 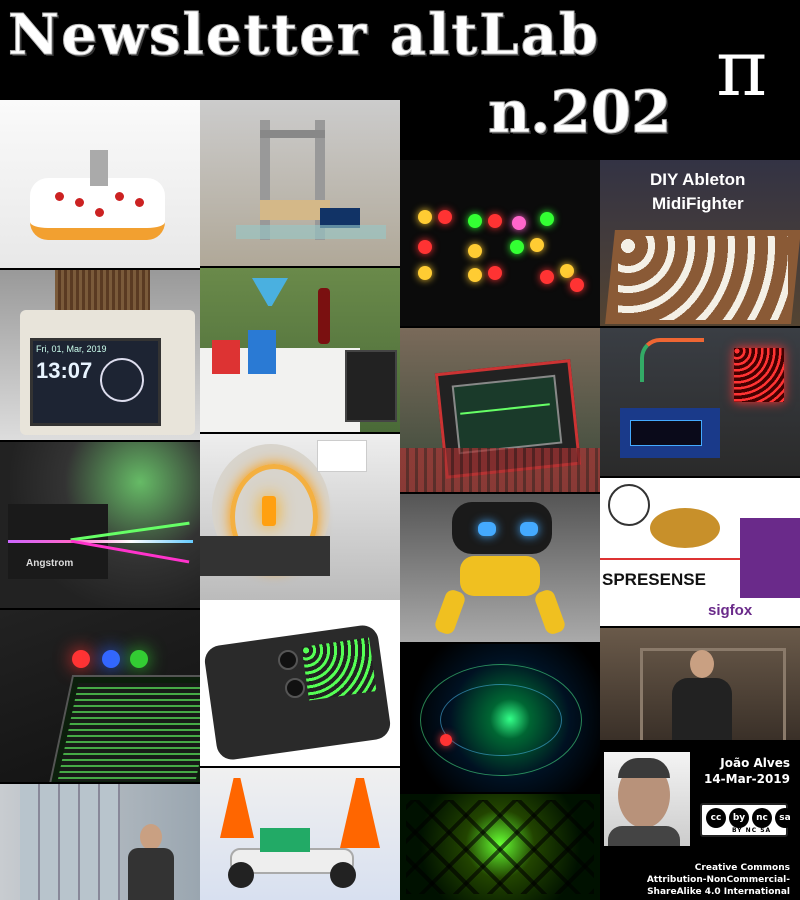 What do you see at coordinates (500, 847) in the screenshot?
I see `photo-chip-grid` at bounding box center [500, 847].